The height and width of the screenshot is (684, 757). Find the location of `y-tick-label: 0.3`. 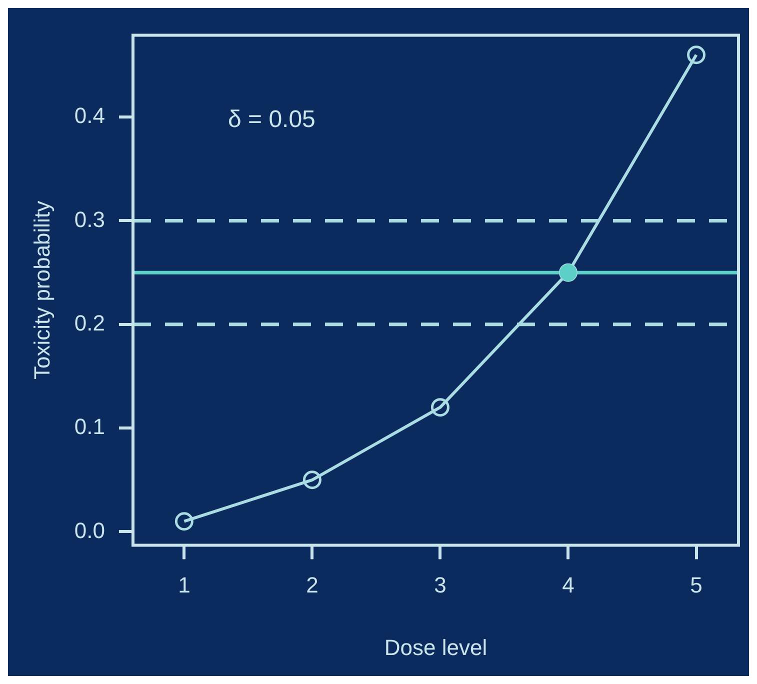

y-tick-label: 0.3 is located at coordinates (89, 219).